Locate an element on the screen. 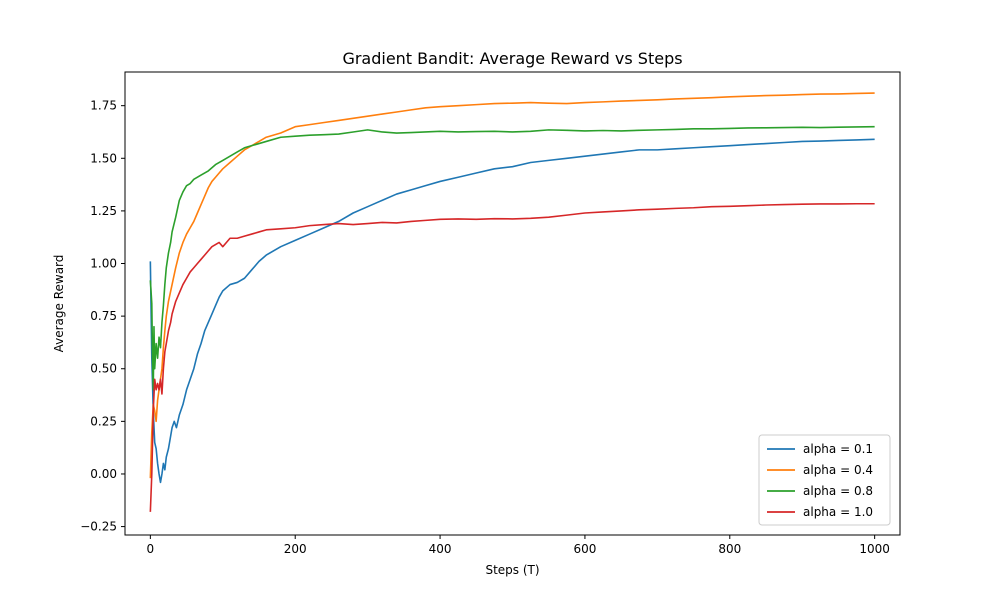 The width and height of the screenshot is (1000, 600). x-tick-label: 1000 is located at coordinates (874, 549).